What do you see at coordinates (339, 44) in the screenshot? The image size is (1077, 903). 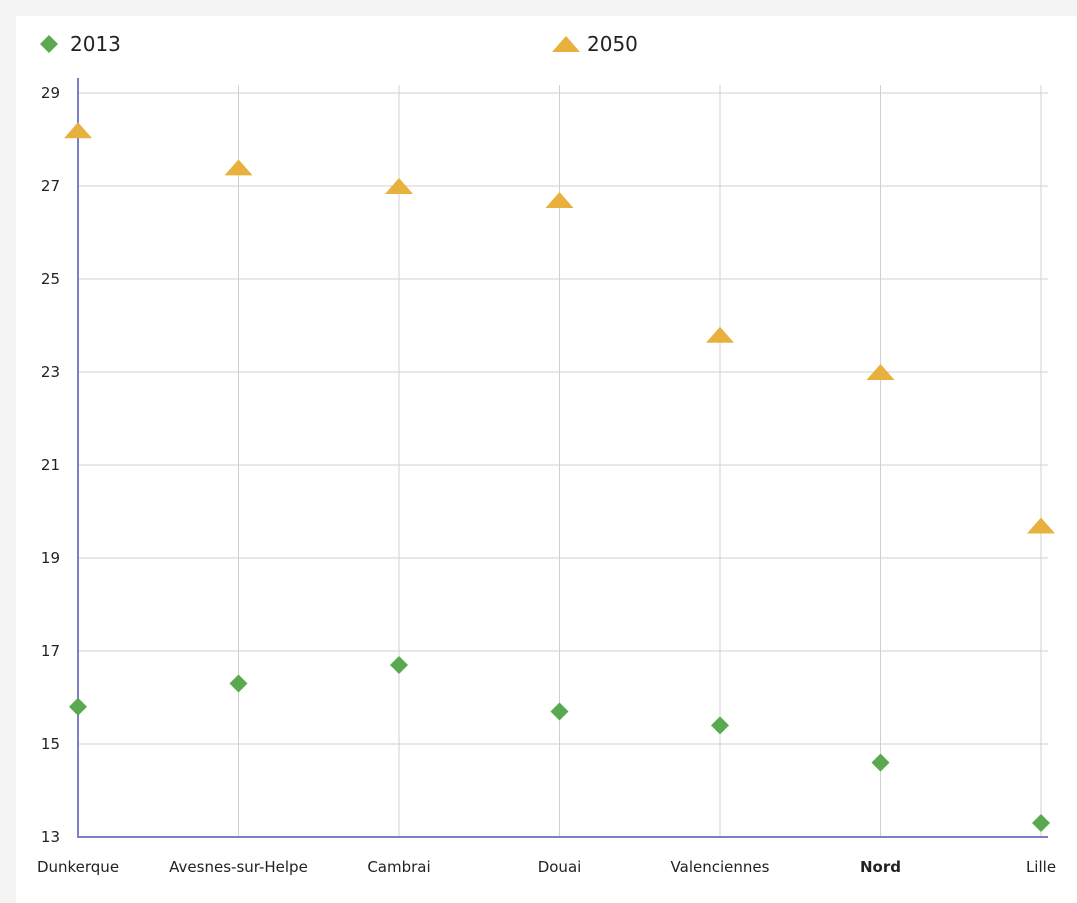 I see `legend: 2013 2050` at bounding box center [339, 44].